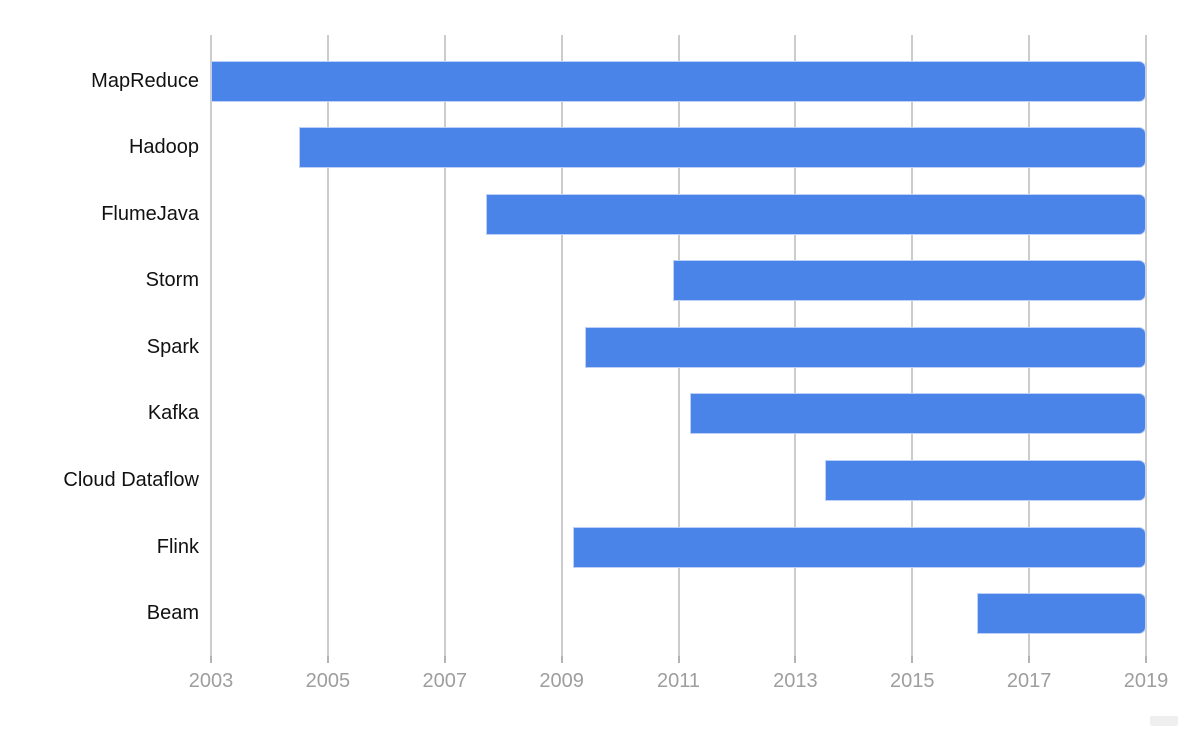 The width and height of the screenshot is (1184, 732). Describe the element at coordinates (445, 681) in the screenshot. I see `x-axis-label-2007: 2007` at that location.